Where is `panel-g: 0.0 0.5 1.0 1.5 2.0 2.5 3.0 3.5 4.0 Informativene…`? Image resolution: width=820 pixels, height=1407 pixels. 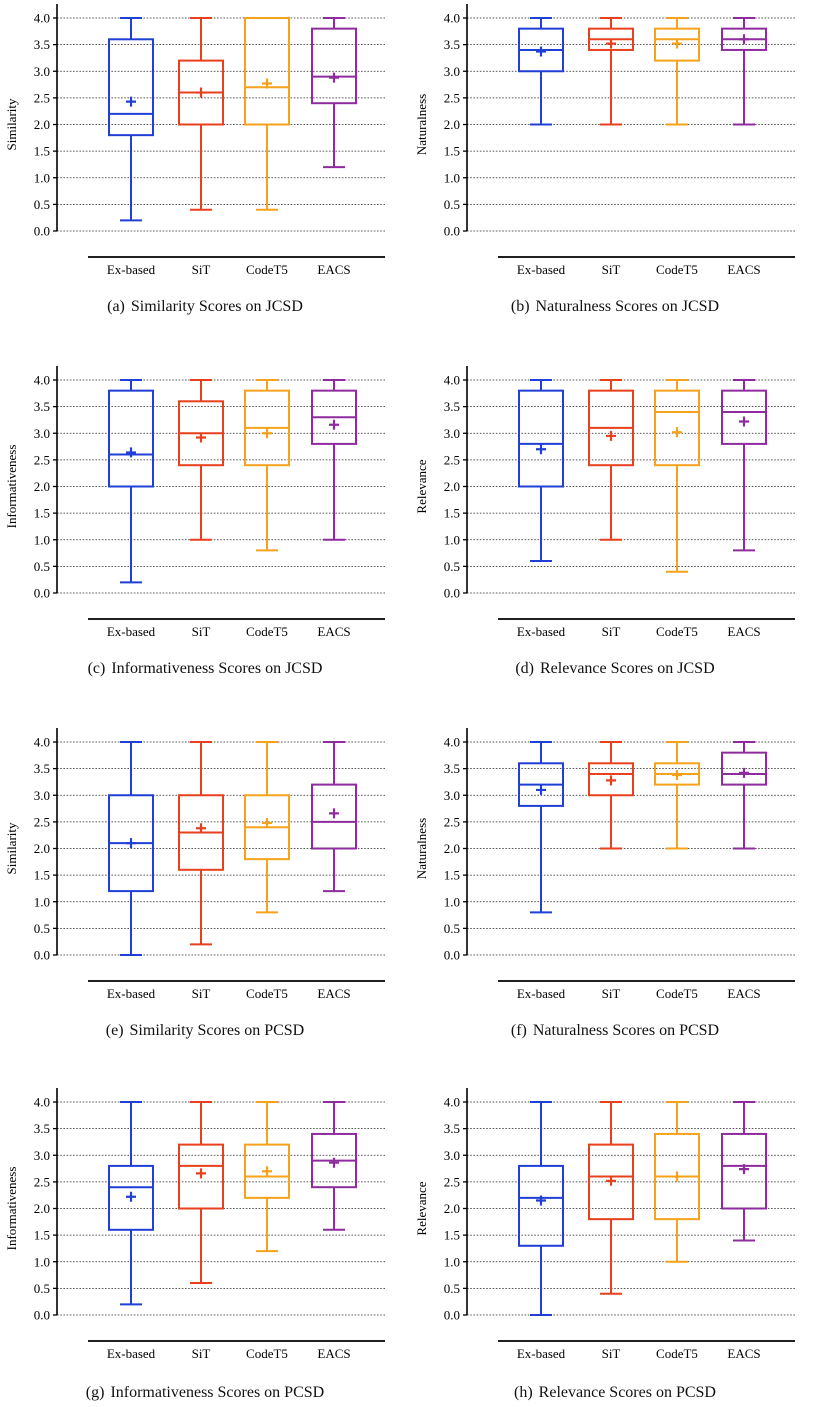
panel-g: 0.0 0.5 1.0 1.5 2.0 2.5 3.0 3.5 4.0 Informativene… is located at coordinates (205, 1245).